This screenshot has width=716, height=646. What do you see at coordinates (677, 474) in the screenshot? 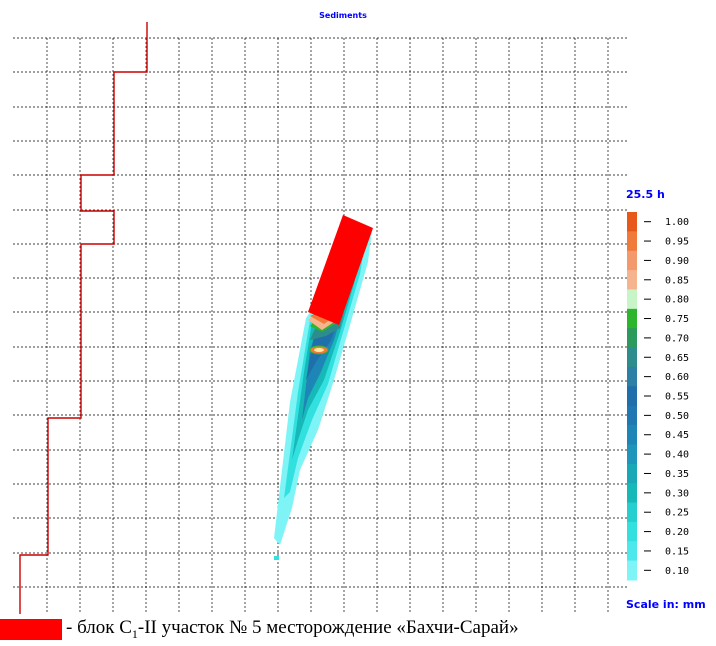
I see `colorbar-label: 0.35` at bounding box center [677, 474].